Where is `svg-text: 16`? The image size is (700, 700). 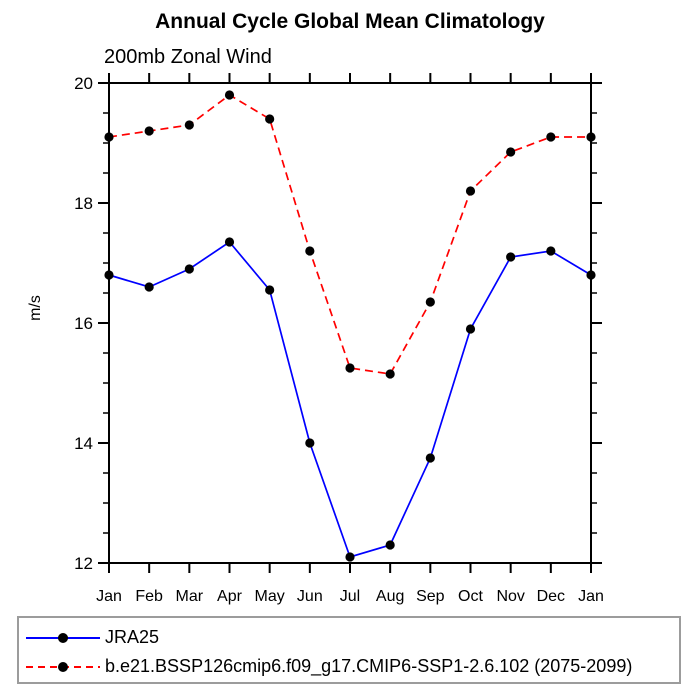 svg-text: 16 is located at coordinates (83, 323).